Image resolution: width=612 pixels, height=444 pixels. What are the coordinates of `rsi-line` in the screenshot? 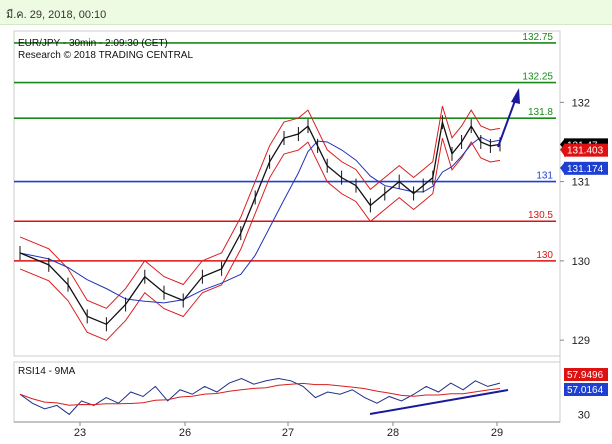 It's located at (260, 397).